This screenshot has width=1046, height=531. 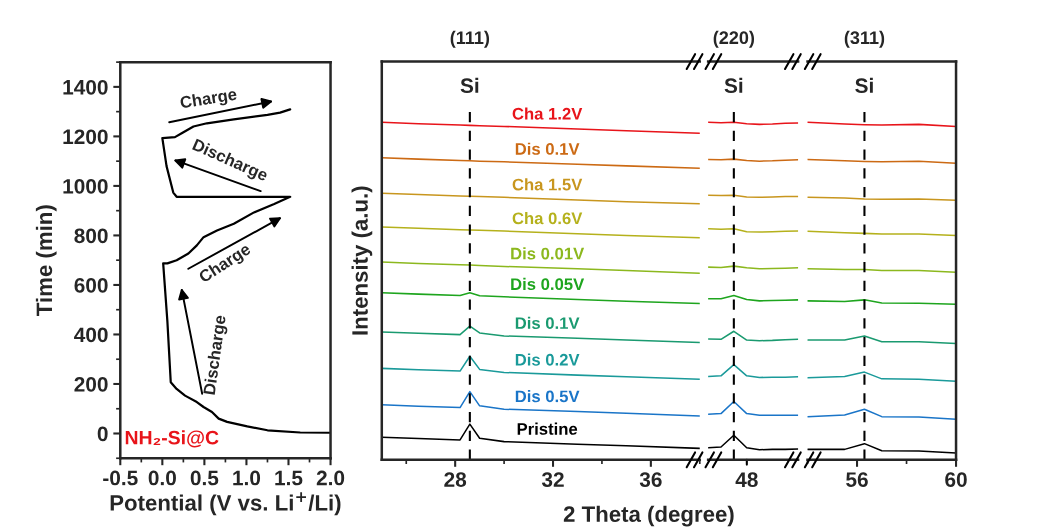 What do you see at coordinates (91, 285) in the screenshot?
I see `y-tick-label: 600` at bounding box center [91, 285].